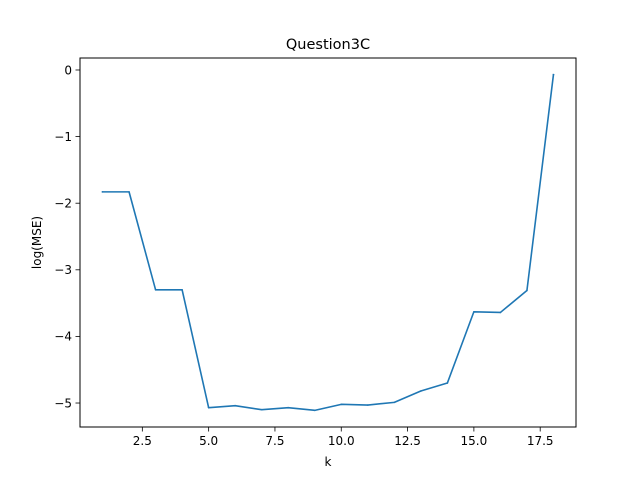 Image resolution: width=640 pixels, height=480 pixels. Describe the element at coordinates (208, 441) in the screenshot. I see `x-tick-label: 5.0` at that location.